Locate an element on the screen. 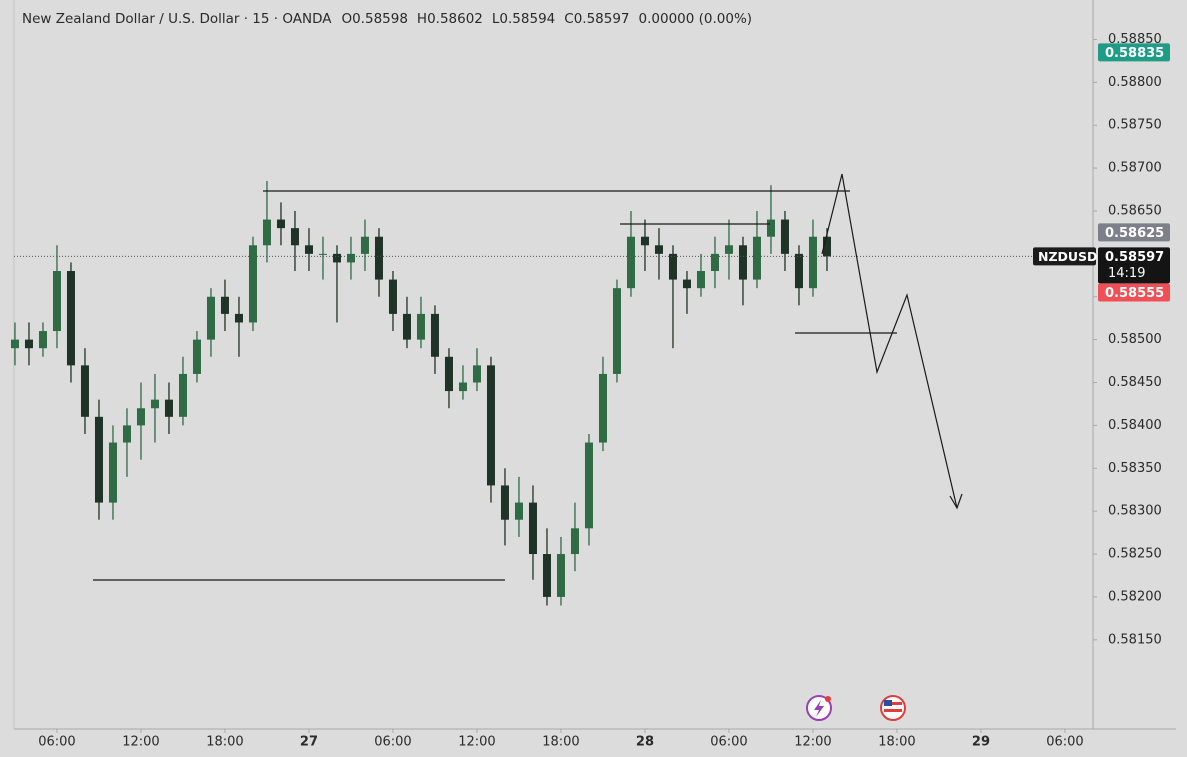 The width and height of the screenshot is (1187, 757). y-tick-label: 0.58350 is located at coordinates (1135, 468).